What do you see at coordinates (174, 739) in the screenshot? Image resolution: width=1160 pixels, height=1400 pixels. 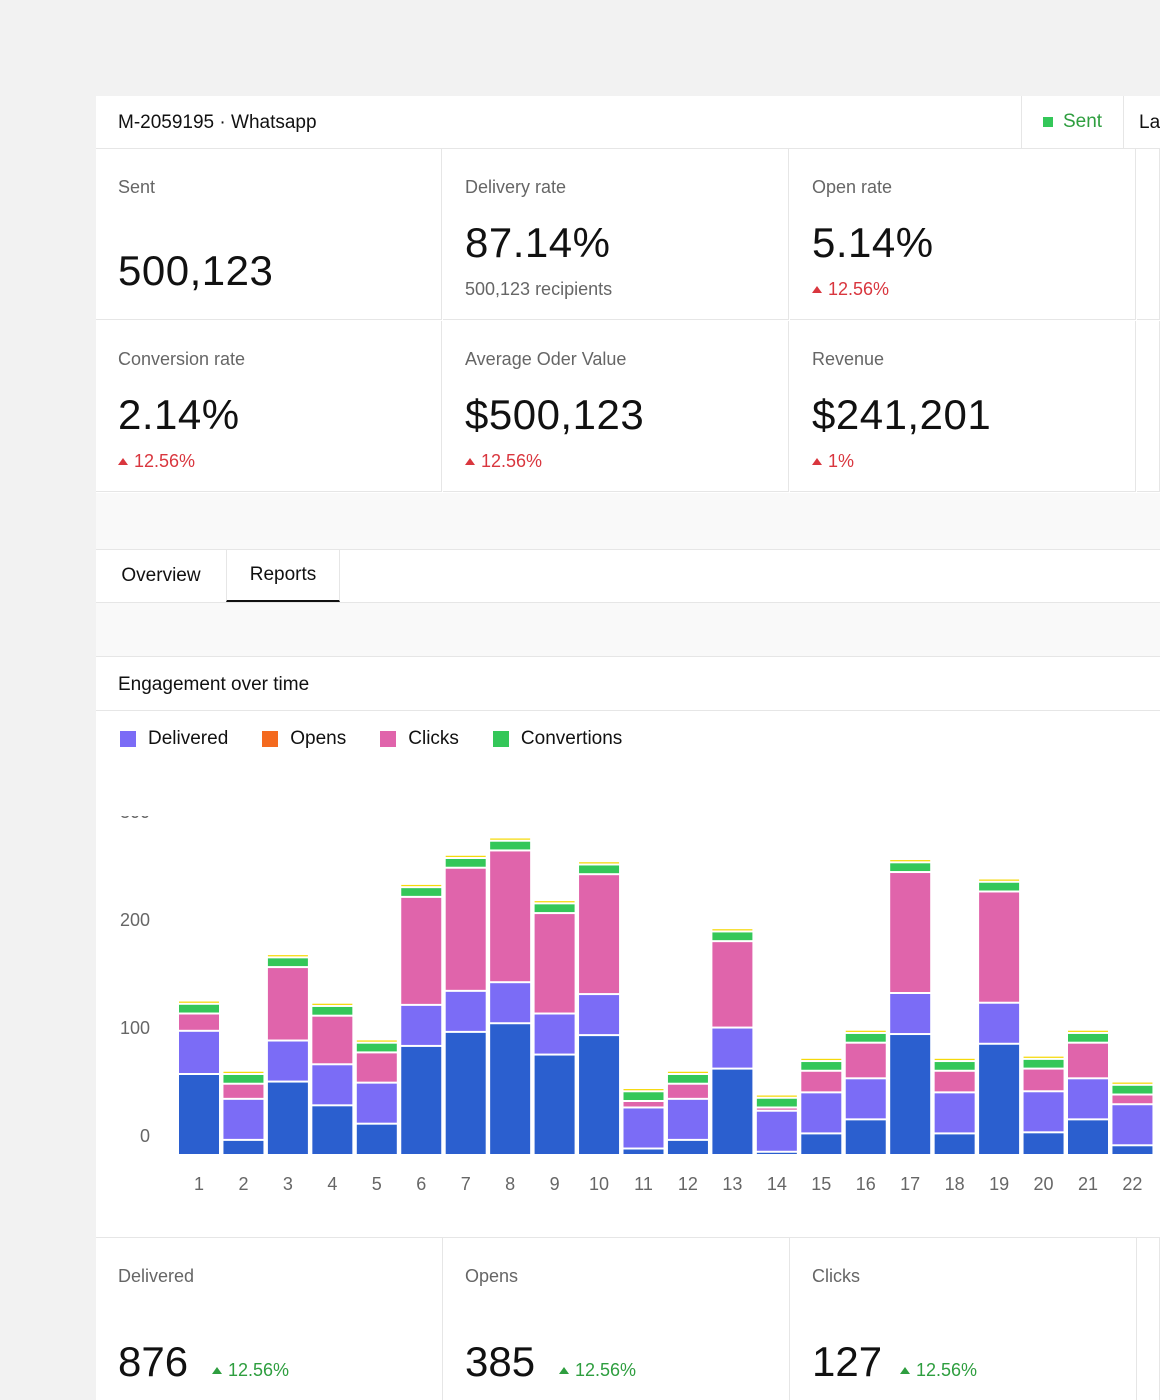 I see `legend-item-delivered: Delivered` at bounding box center [174, 739].